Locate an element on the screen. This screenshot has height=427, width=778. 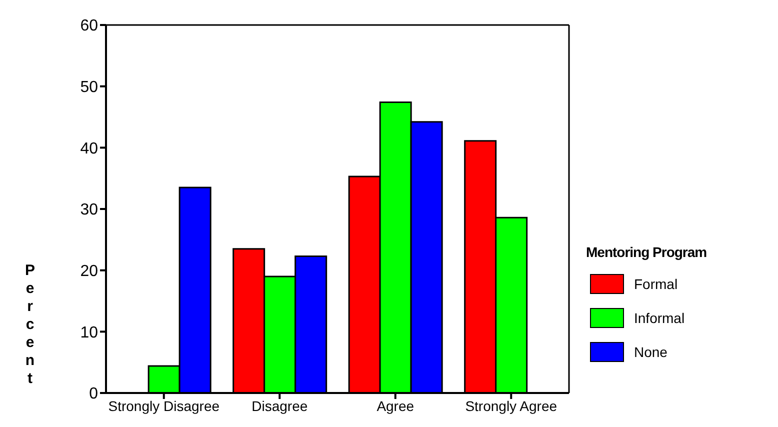
x-tick-label: Strongly Agree is located at coordinates (511, 406).